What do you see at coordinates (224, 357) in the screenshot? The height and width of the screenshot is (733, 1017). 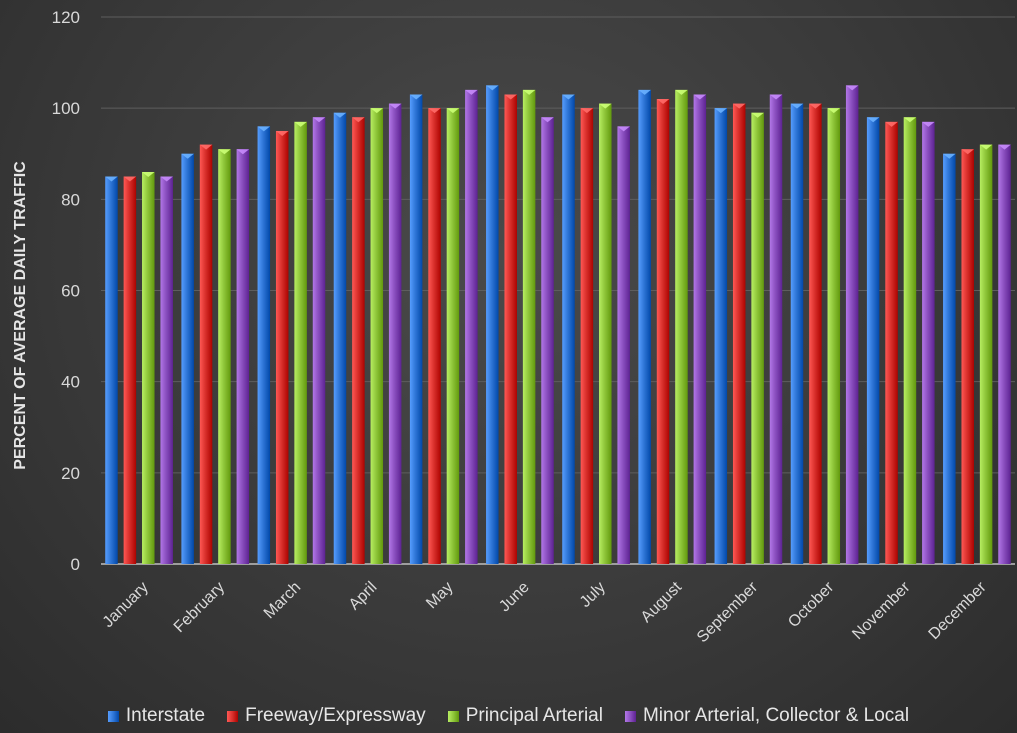 I see `bar-principal-arterial-february` at bounding box center [224, 357].